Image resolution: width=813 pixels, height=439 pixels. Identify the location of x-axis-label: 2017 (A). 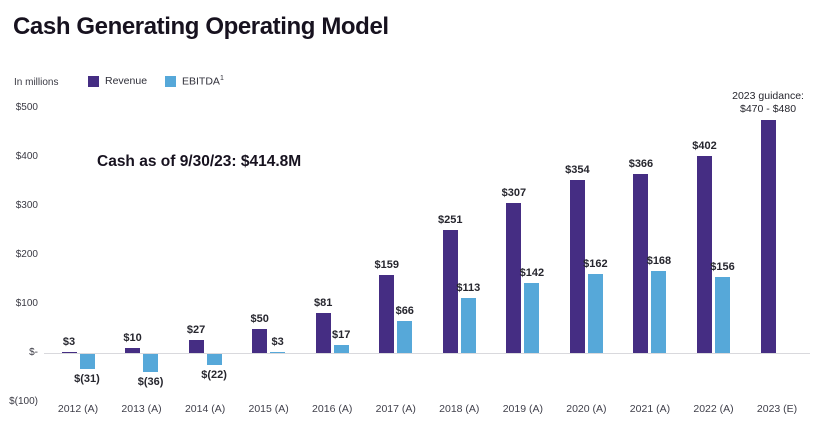
(395, 409).